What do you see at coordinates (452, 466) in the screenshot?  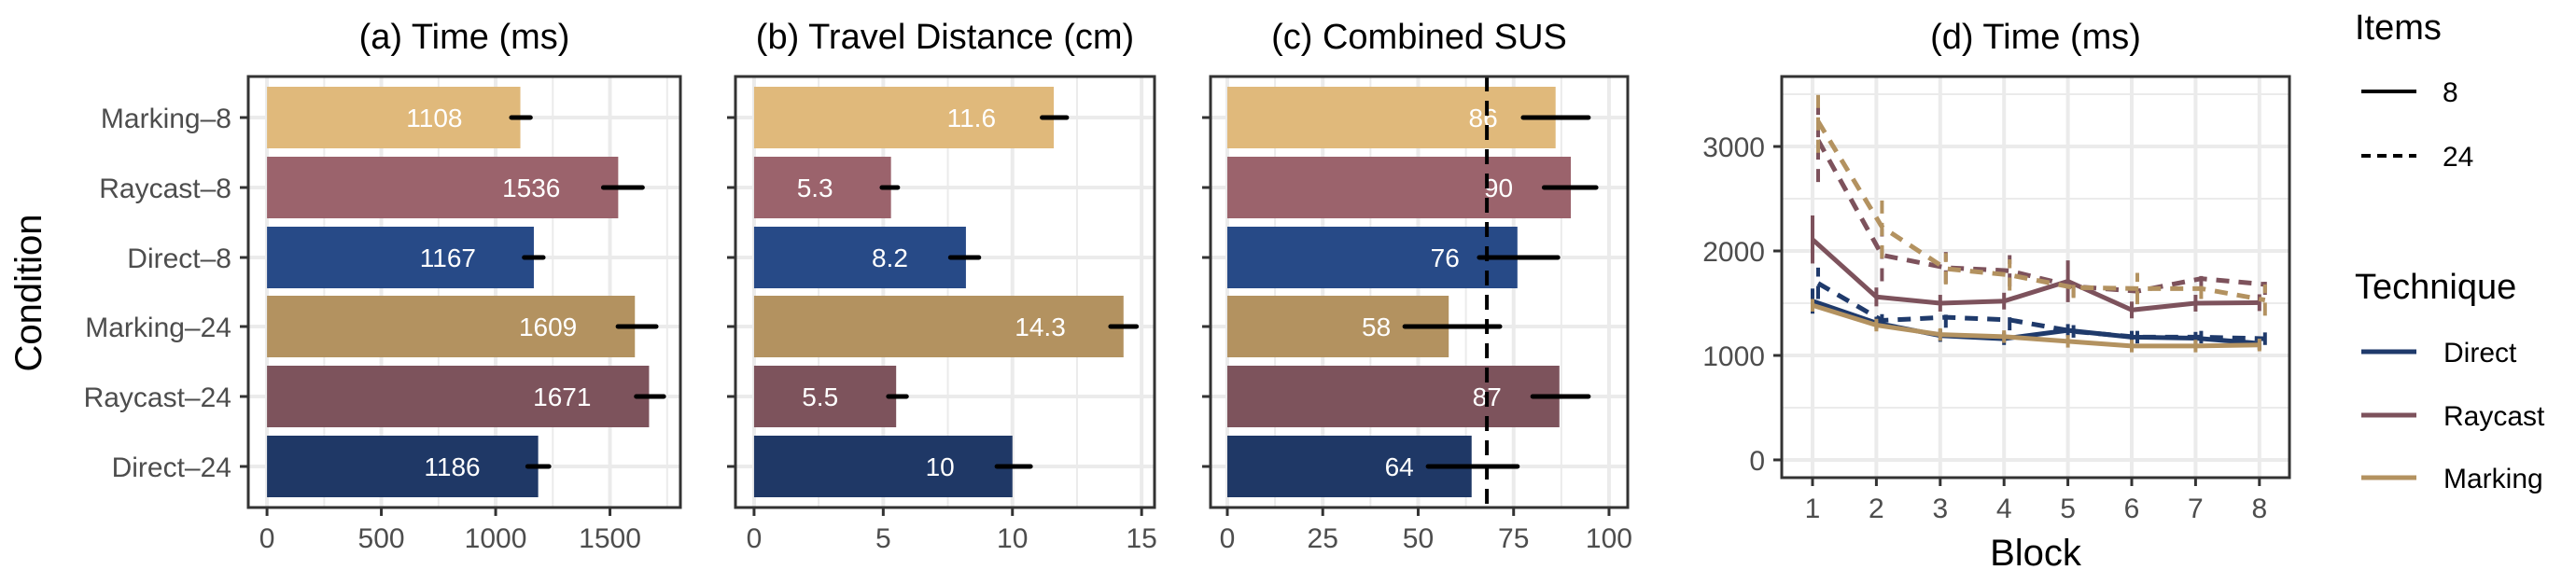 I see `bar-value-label: 1186` at bounding box center [452, 466].